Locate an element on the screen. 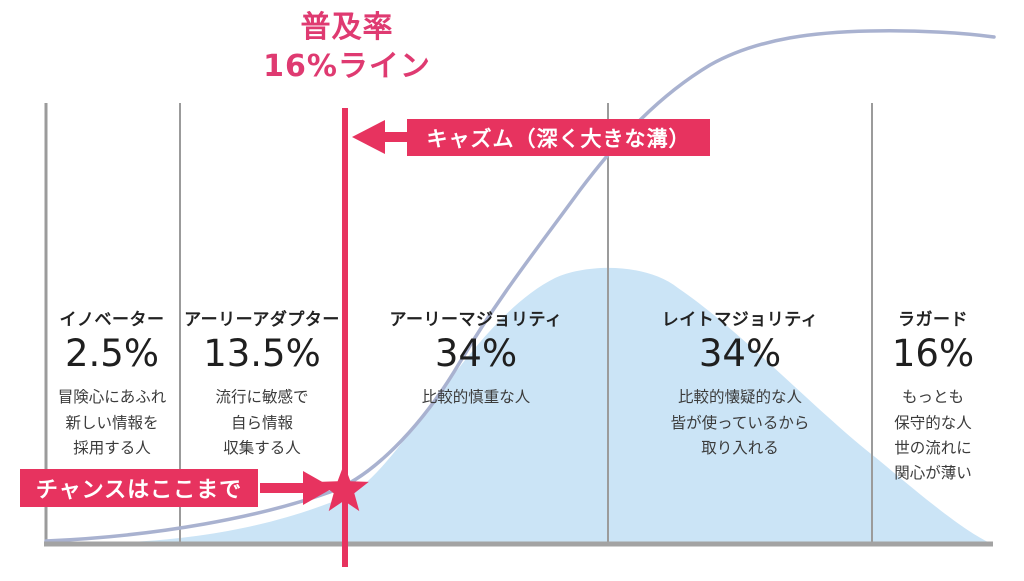 This screenshot has width=1024, height=581. chasm-star-icon is located at coordinates (344, 488).